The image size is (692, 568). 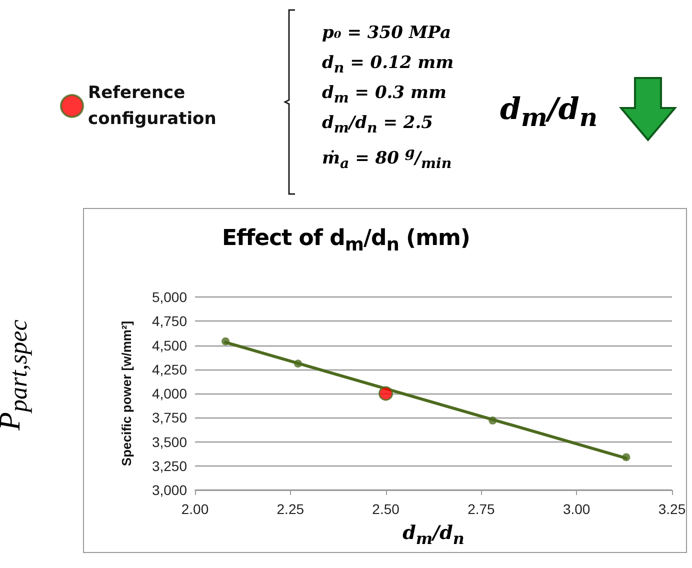 What do you see at coordinates (482, 509) in the screenshot?
I see `x-tick-label: 2.75` at bounding box center [482, 509].